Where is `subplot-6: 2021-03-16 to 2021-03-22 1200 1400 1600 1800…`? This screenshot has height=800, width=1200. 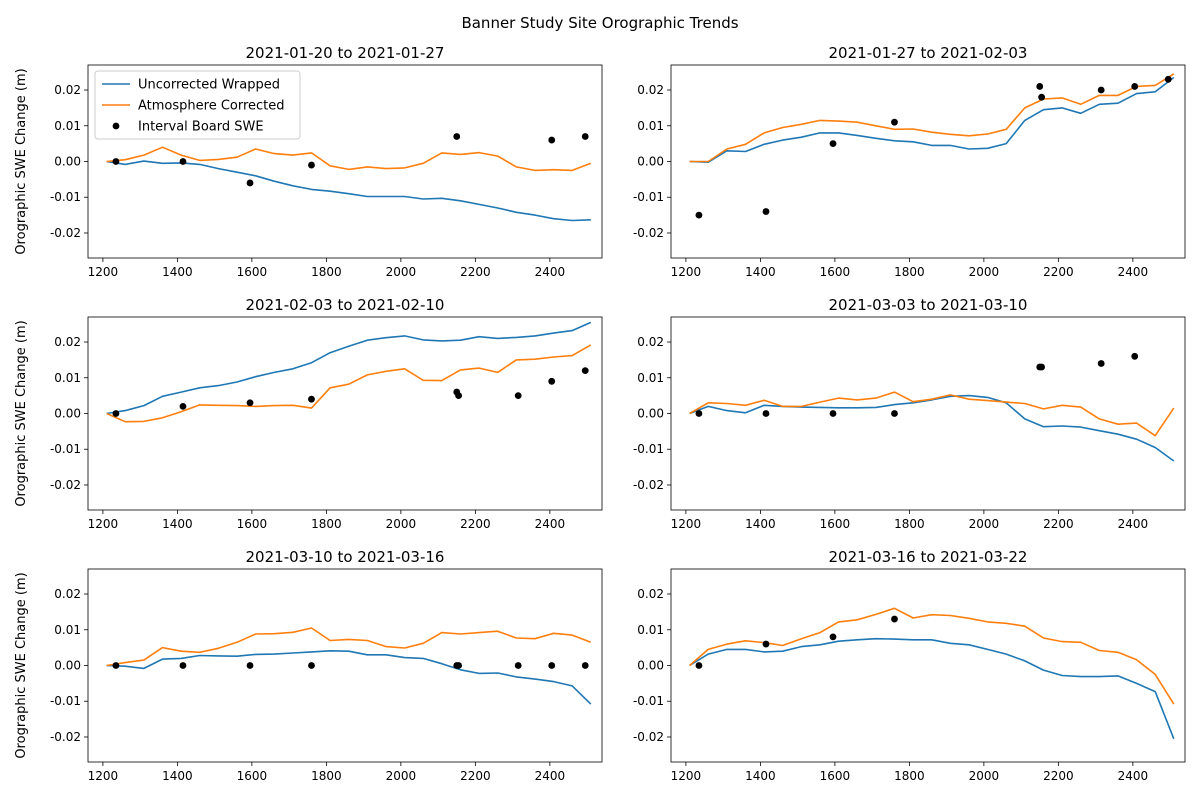
subplot-6: 2021-03-16 to 2021-03-22 1200 1400 1600 1800… is located at coordinates (909, 665).